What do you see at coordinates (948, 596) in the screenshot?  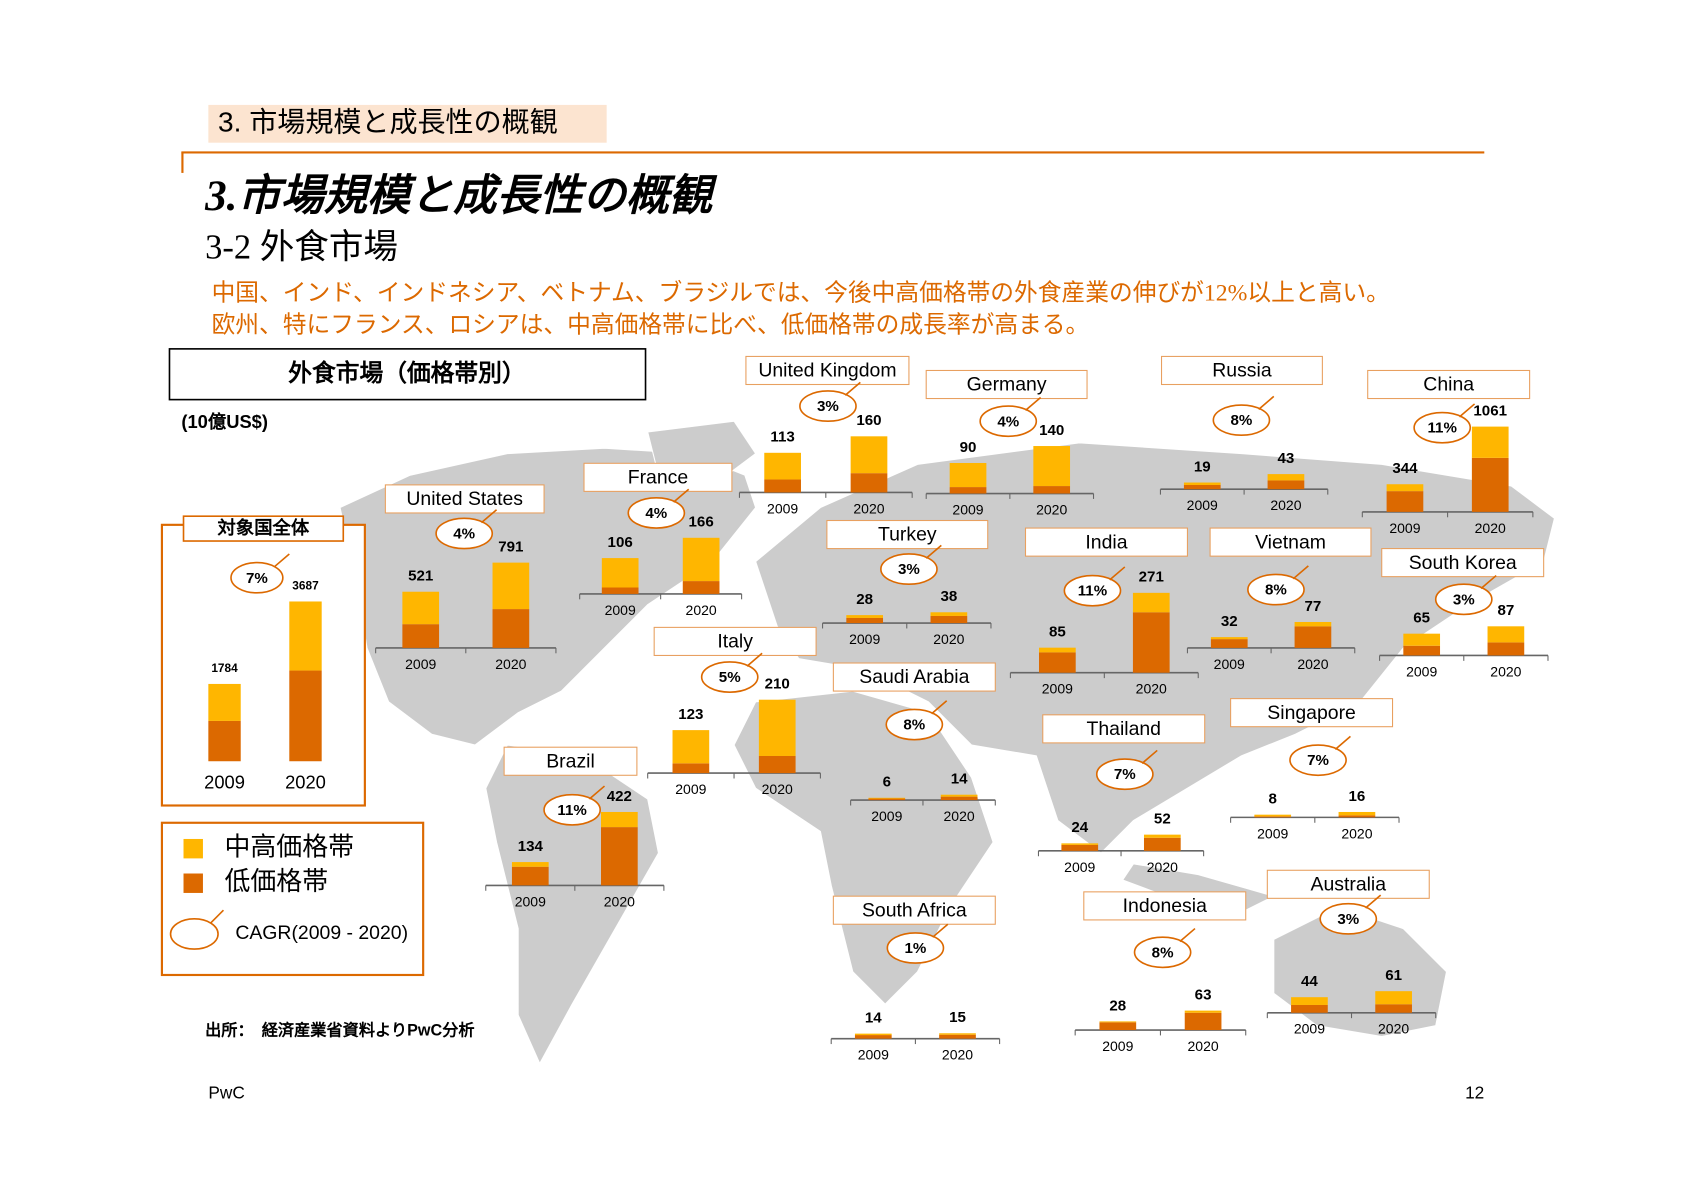 I see `value-label: 38` at bounding box center [948, 596].